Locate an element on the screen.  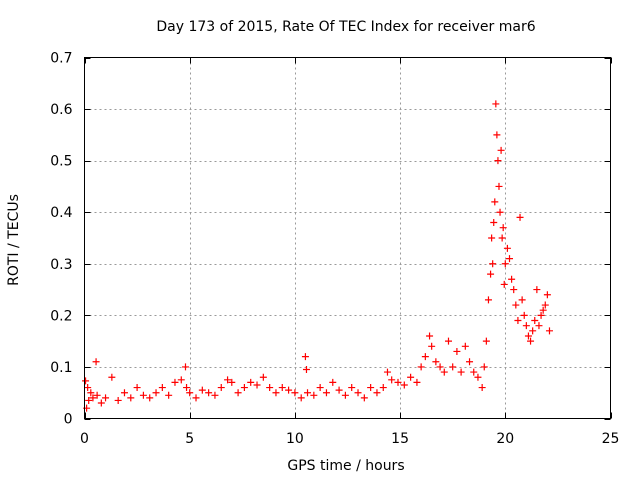
y-tick-label: 0.3 is located at coordinates (61, 265).